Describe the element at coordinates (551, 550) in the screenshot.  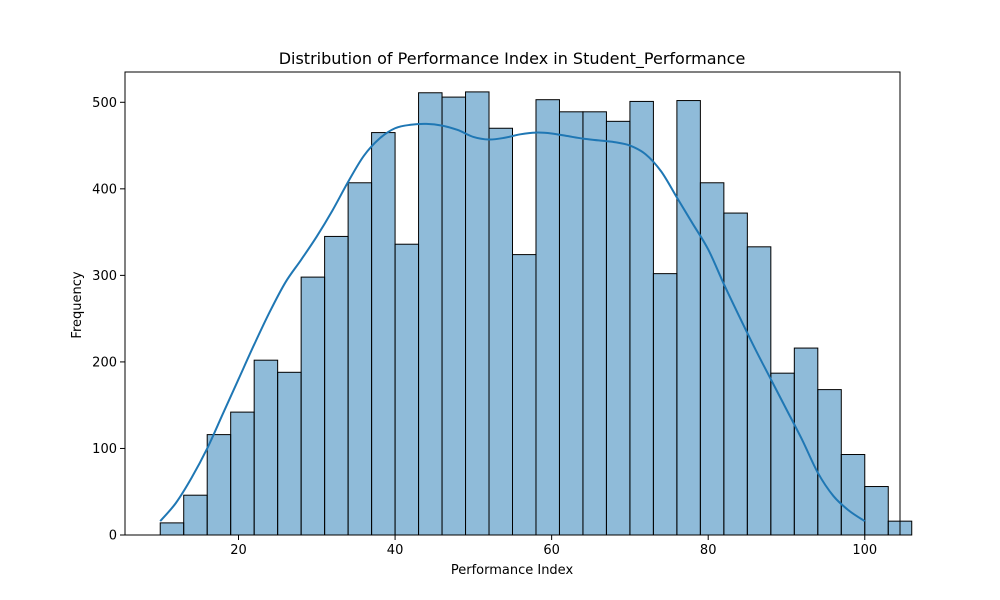
I see `x-tick-label: 60` at that location.